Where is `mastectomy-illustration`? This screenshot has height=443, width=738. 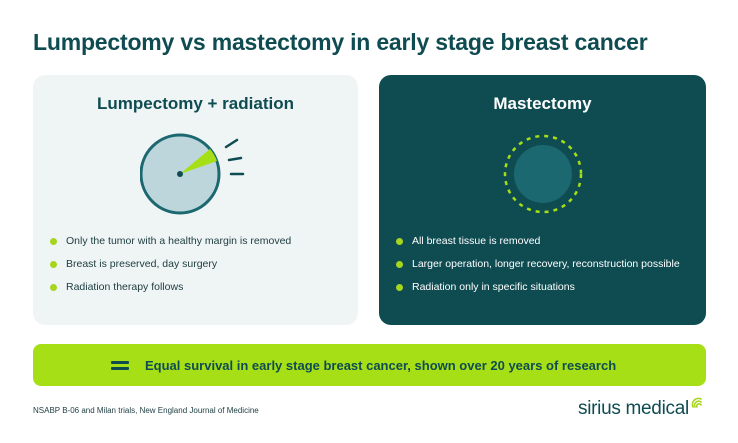
mastectomy-illustration is located at coordinates (543, 179).